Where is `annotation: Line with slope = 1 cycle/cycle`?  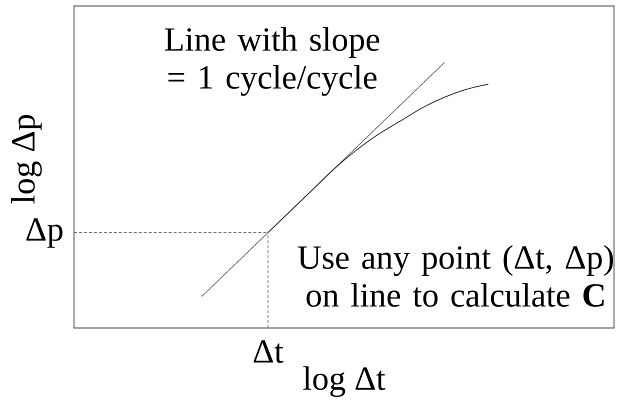 annotation: Line with slope = 1 cycle/cycle is located at coordinates (272, 61).